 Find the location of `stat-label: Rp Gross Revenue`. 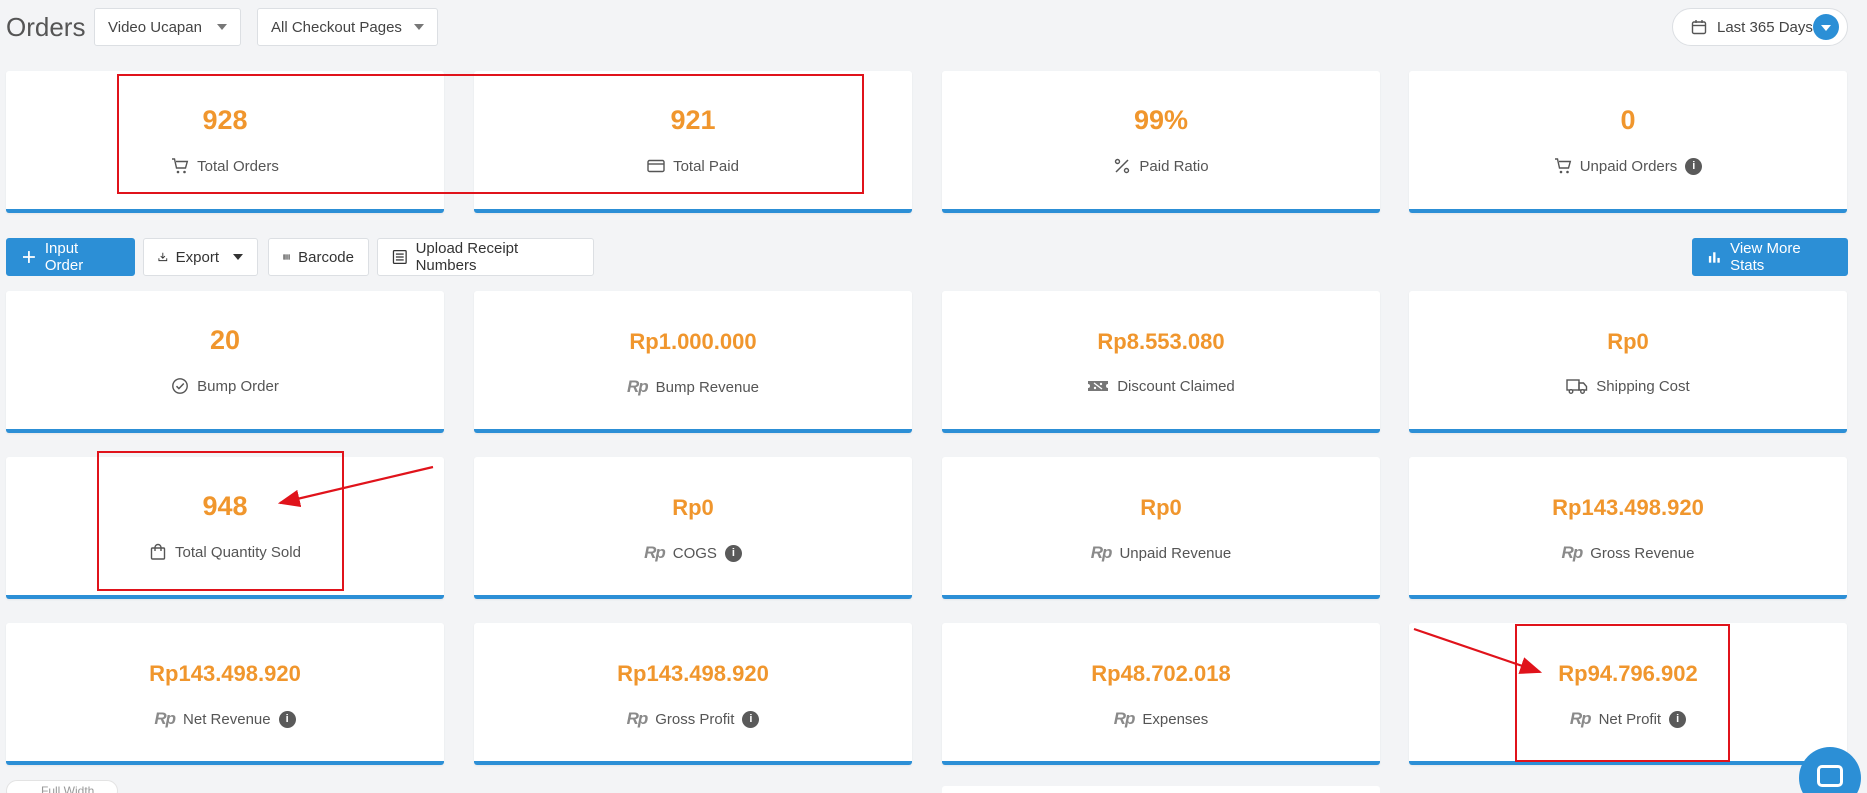

stat-label: Rp Gross Revenue is located at coordinates (1628, 553).